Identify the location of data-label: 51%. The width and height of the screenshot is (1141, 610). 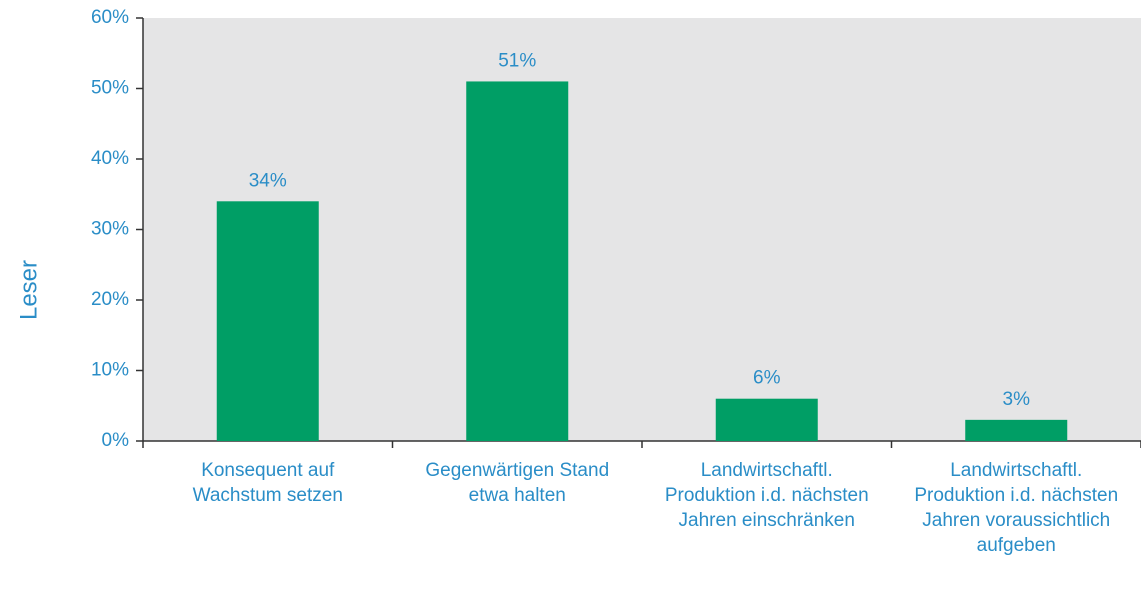
(517, 60).